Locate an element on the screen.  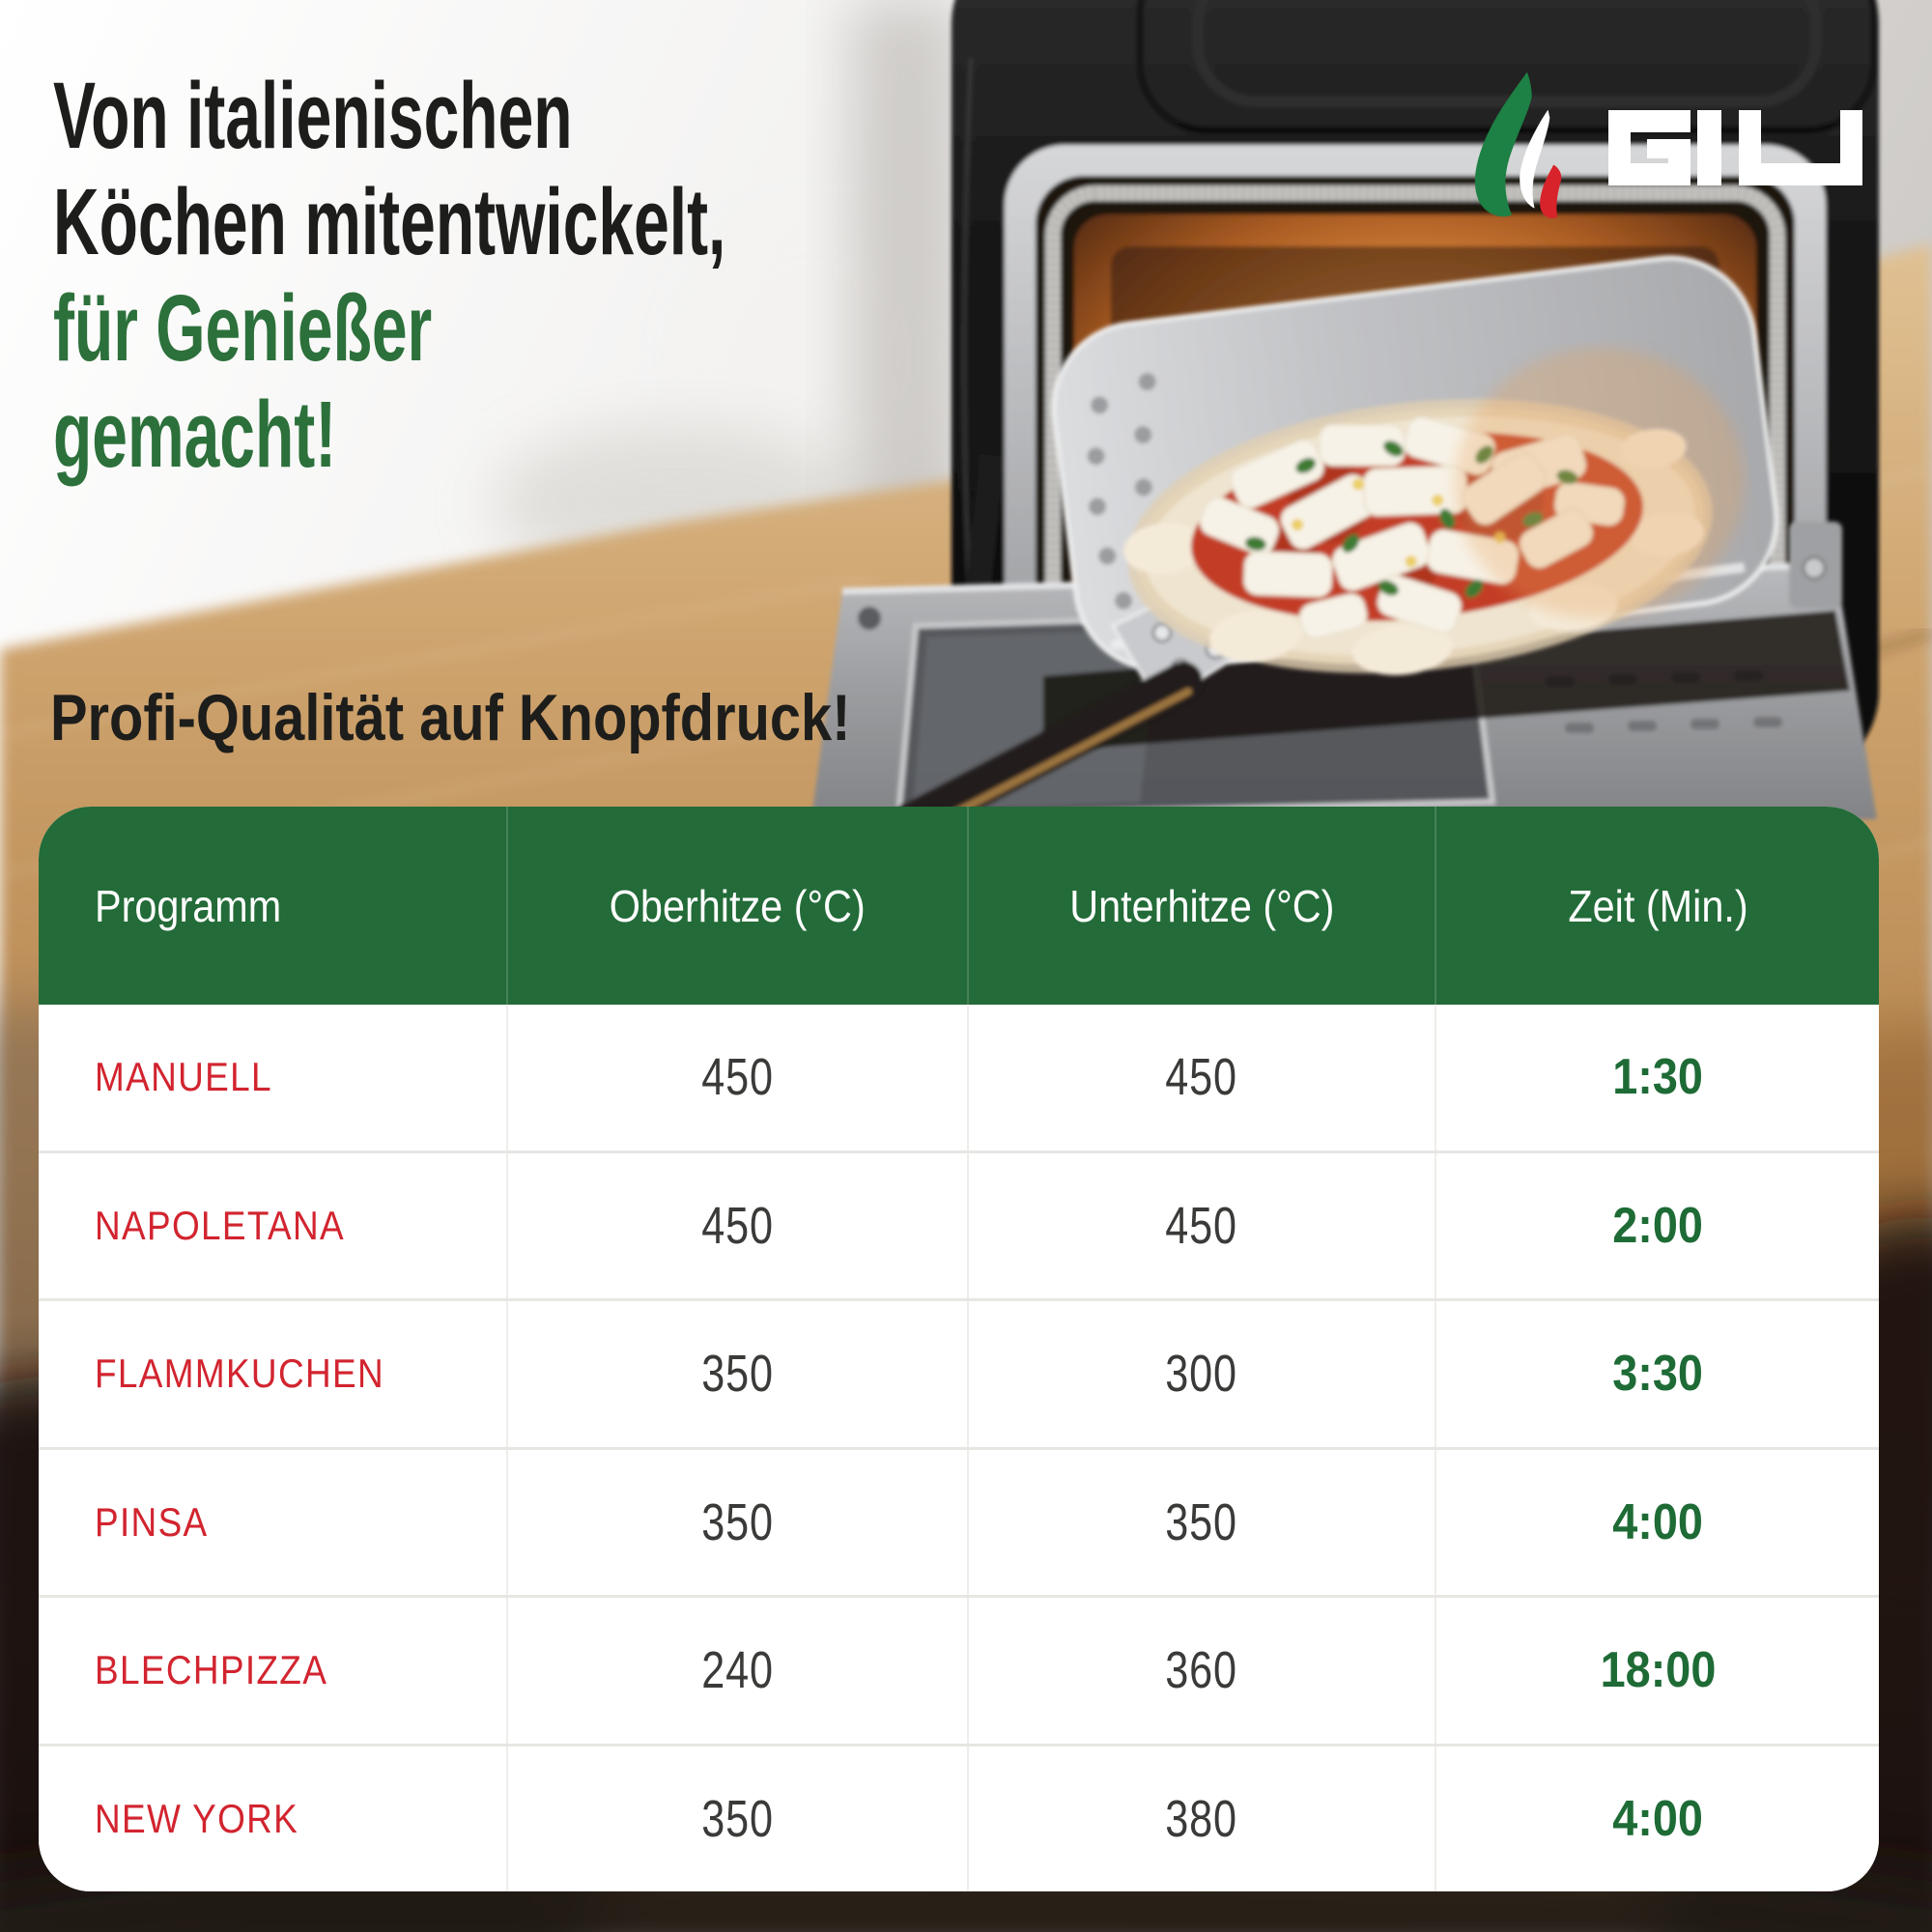
table-row: NEW YORK 350 380 4:00 is located at coordinates (959, 1817).